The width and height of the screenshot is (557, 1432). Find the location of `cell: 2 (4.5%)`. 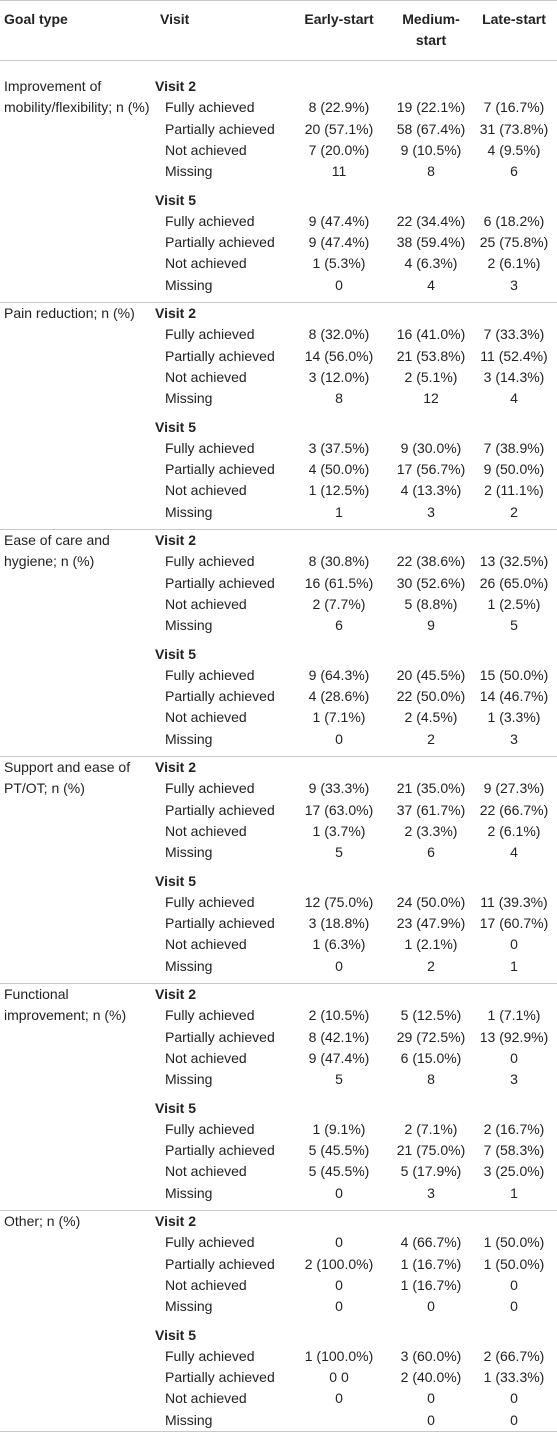

cell: 2 (4.5%) is located at coordinates (431, 717).